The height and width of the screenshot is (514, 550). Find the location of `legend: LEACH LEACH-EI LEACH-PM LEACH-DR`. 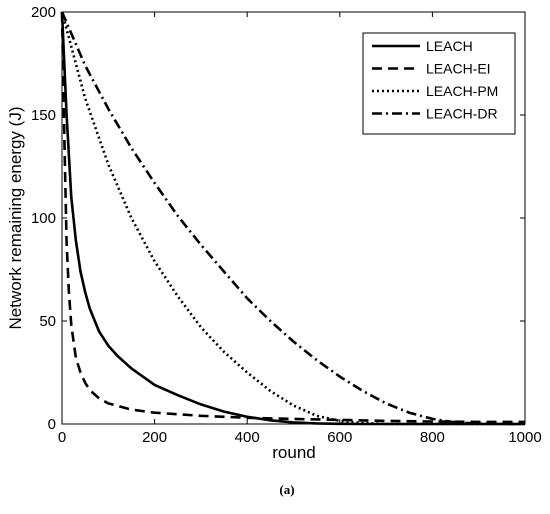

legend: LEACH LEACH-EI LEACH-PM LEACH-DR is located at coordinates (439, 83).